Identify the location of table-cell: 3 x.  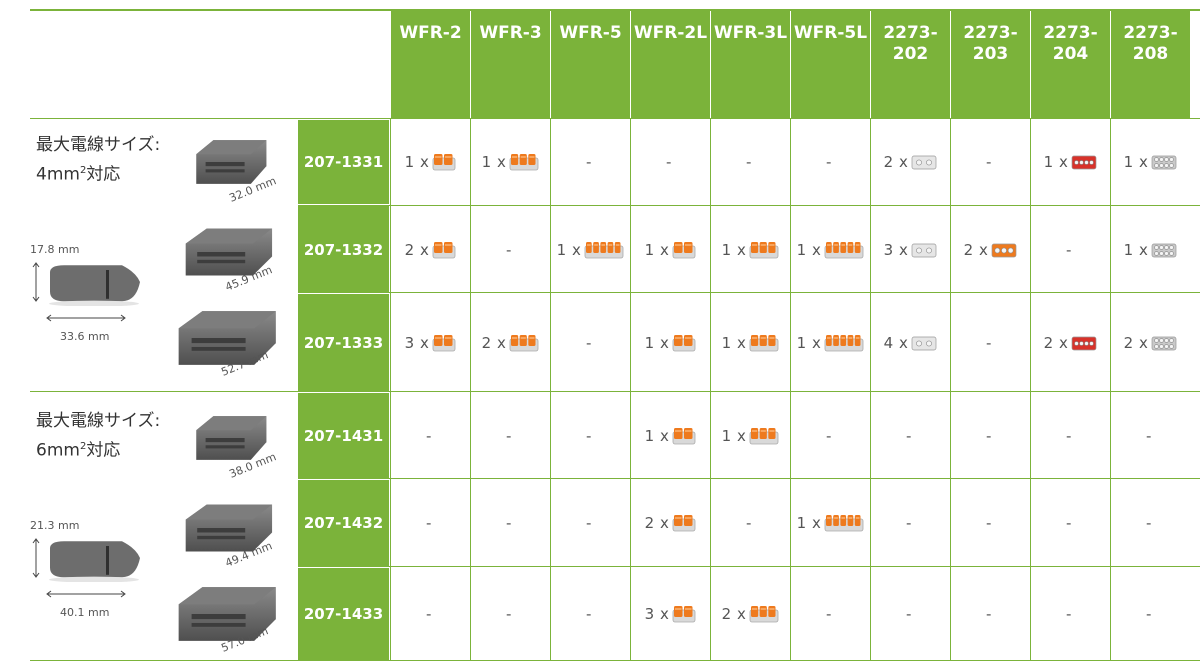
(910, 249).